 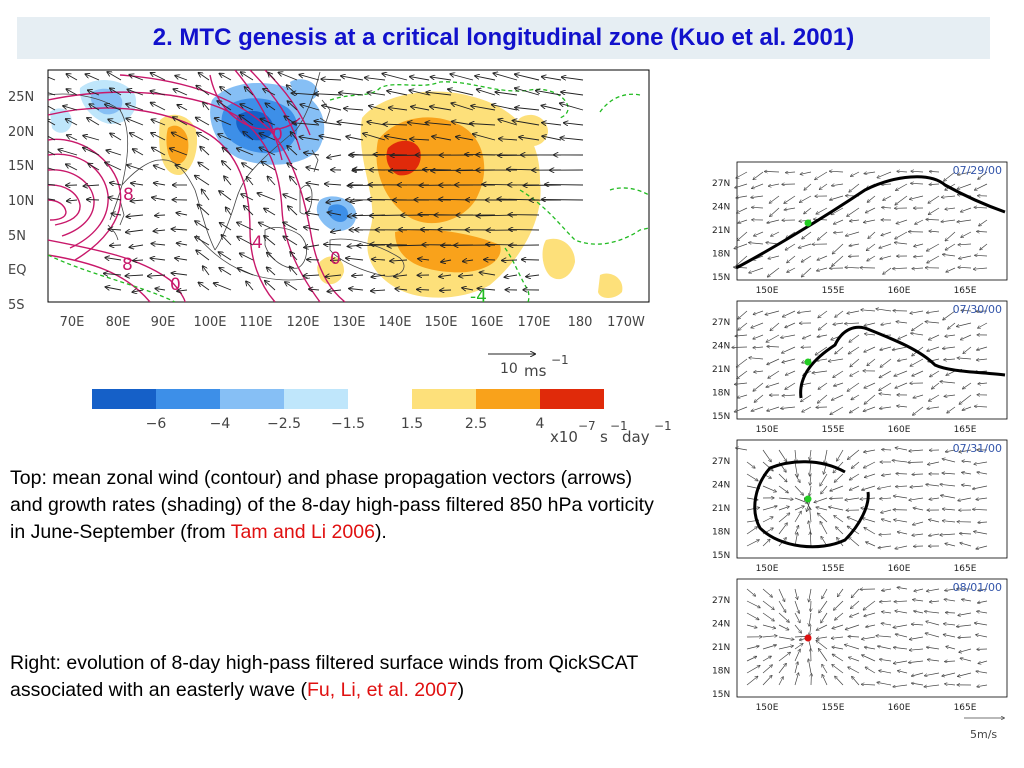 I want to click on colorbar-label: −2.5, so click(x=284, y=424).